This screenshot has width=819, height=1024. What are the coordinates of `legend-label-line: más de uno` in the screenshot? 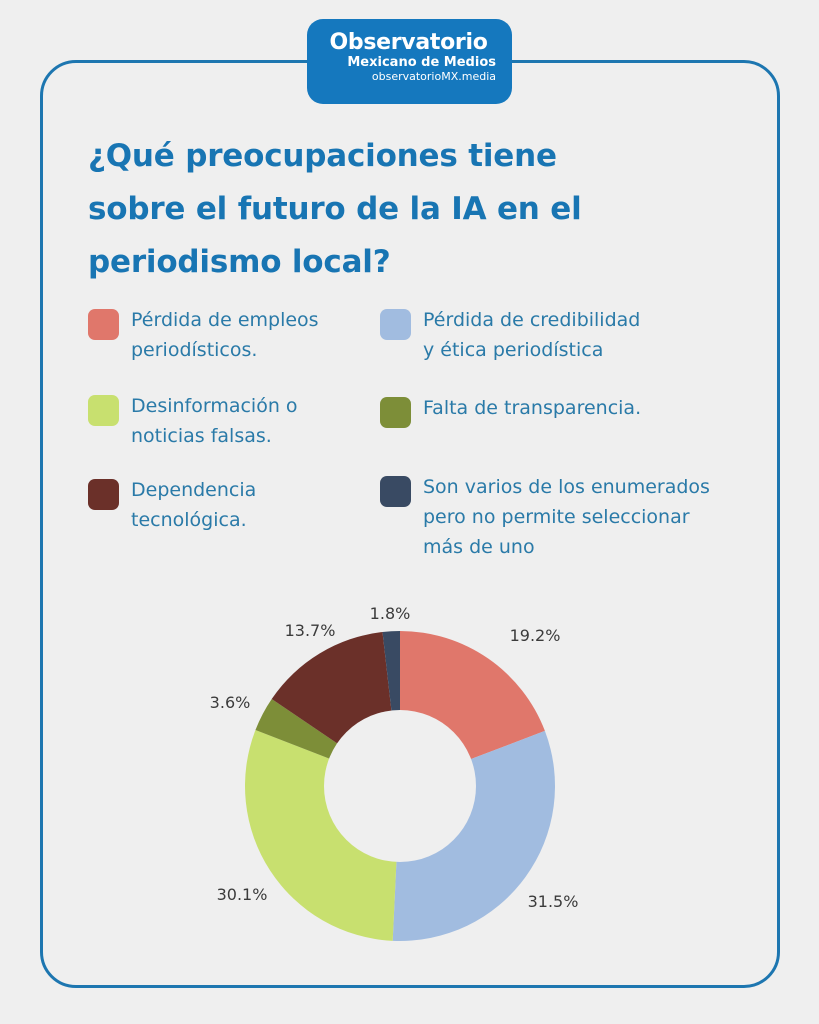 It's located at (479, 547).